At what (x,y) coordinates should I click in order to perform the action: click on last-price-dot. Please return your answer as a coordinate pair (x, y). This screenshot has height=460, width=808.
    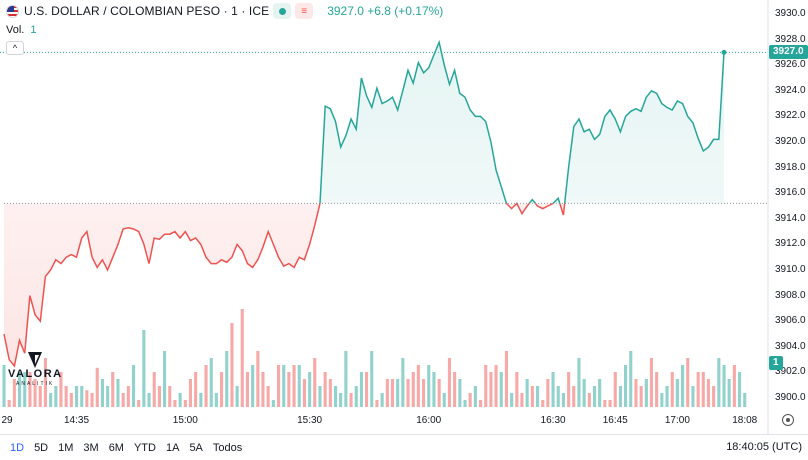
    Looking at the image, I should click on (724, 52).